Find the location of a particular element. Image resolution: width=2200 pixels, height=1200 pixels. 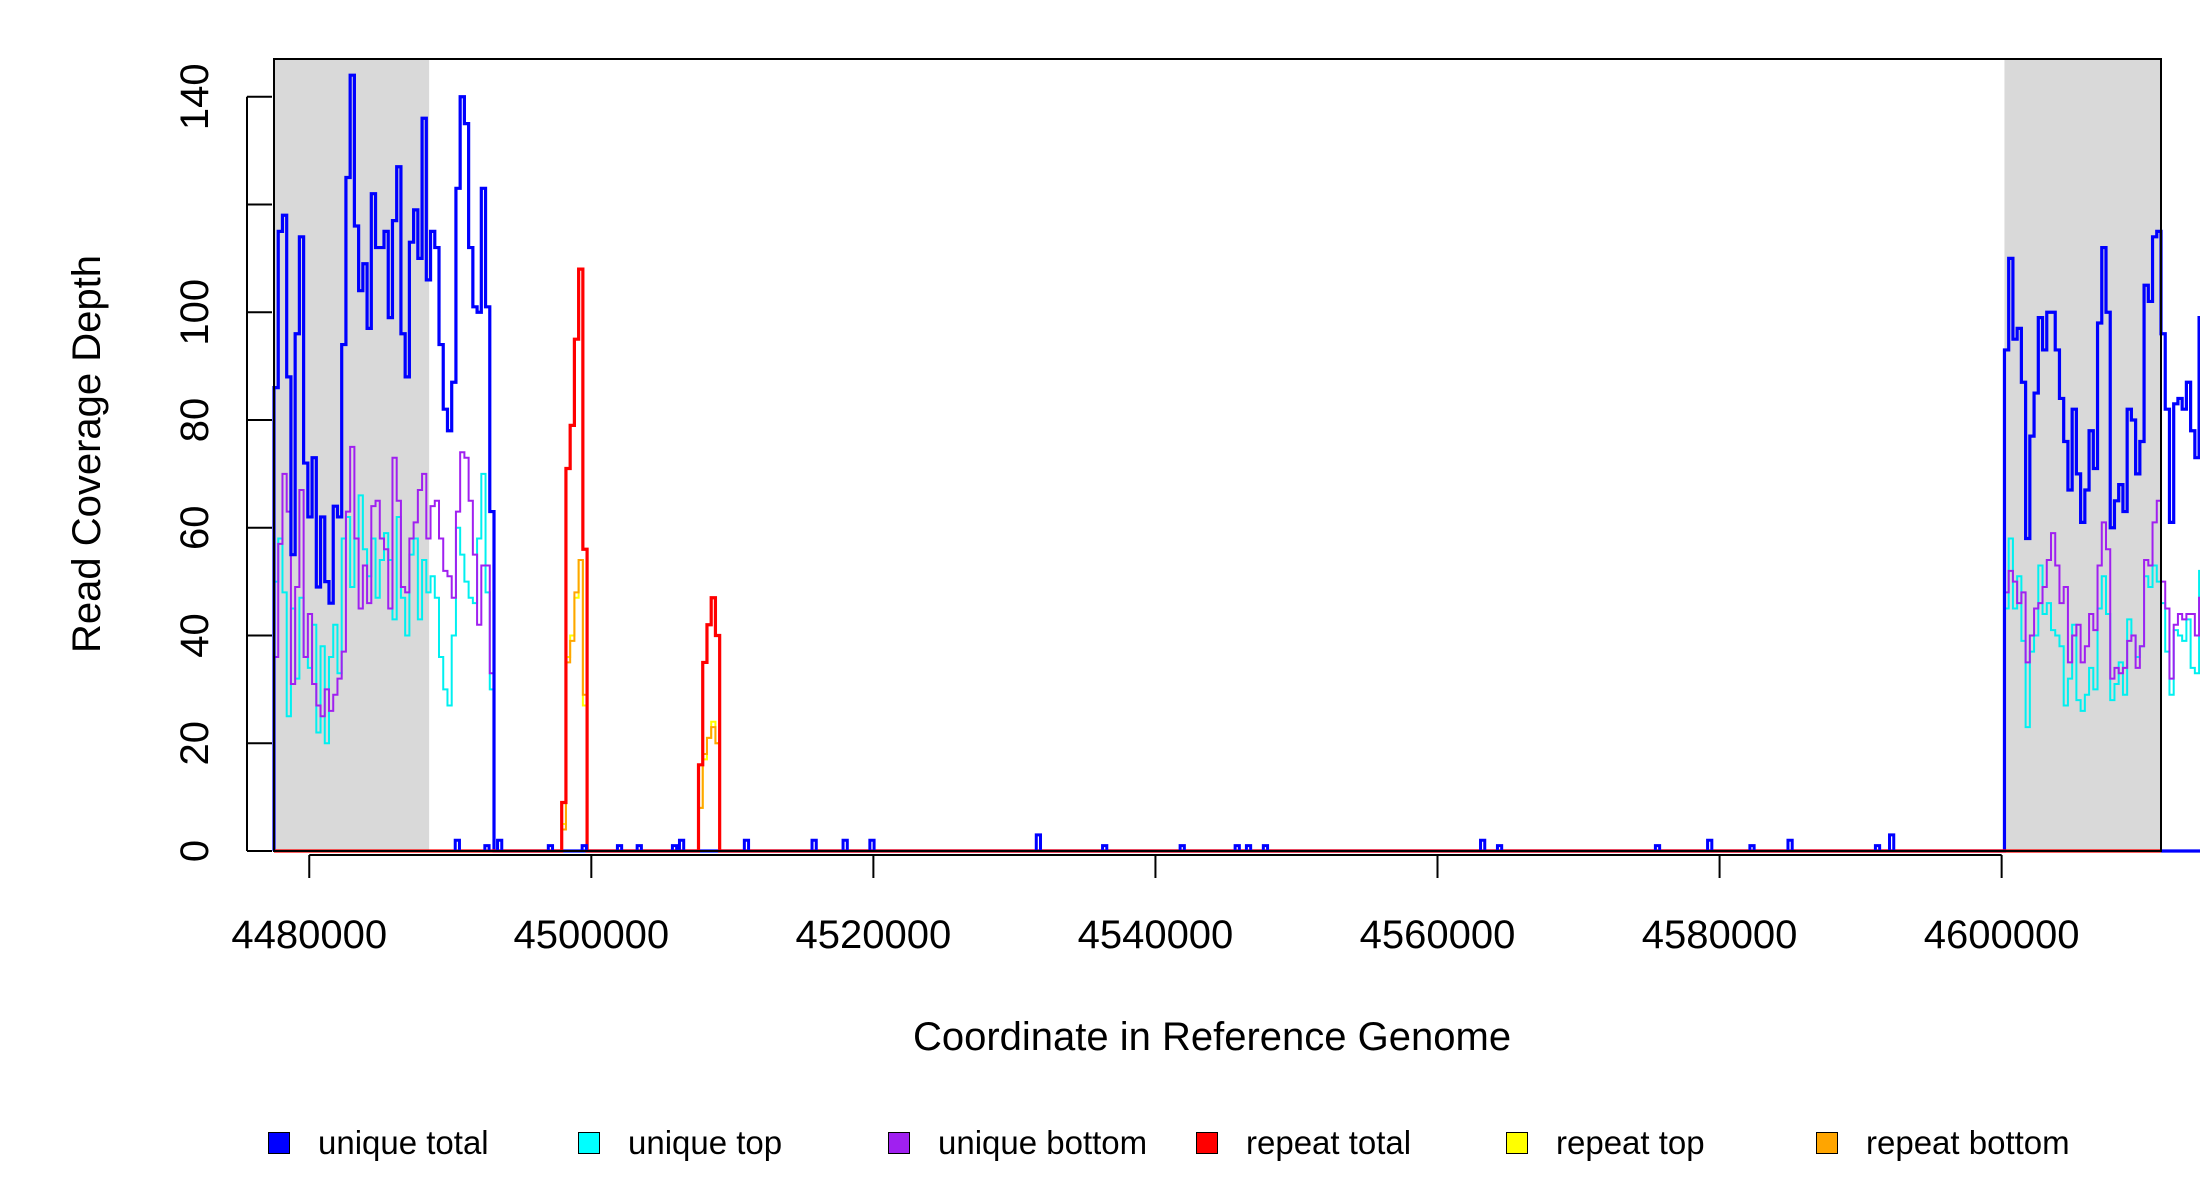

legend-swatch-unique-top is located at coordinates (589, 1143).